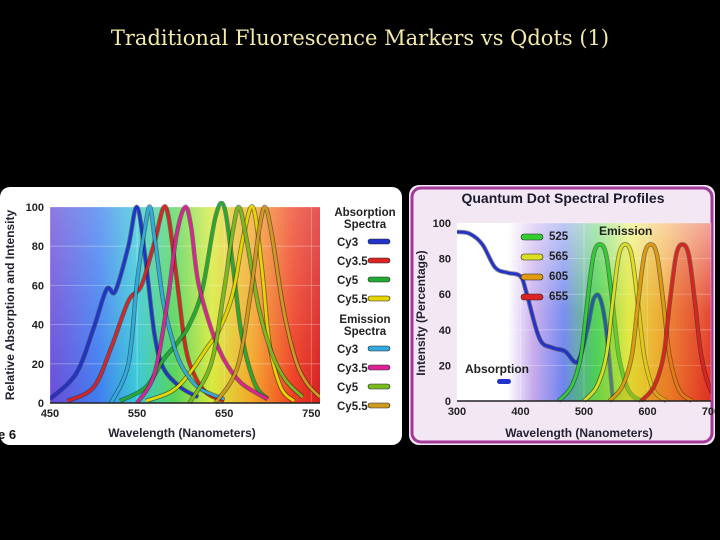  I want to click on right-legend: 525 565 605 655, so click(544, 267).